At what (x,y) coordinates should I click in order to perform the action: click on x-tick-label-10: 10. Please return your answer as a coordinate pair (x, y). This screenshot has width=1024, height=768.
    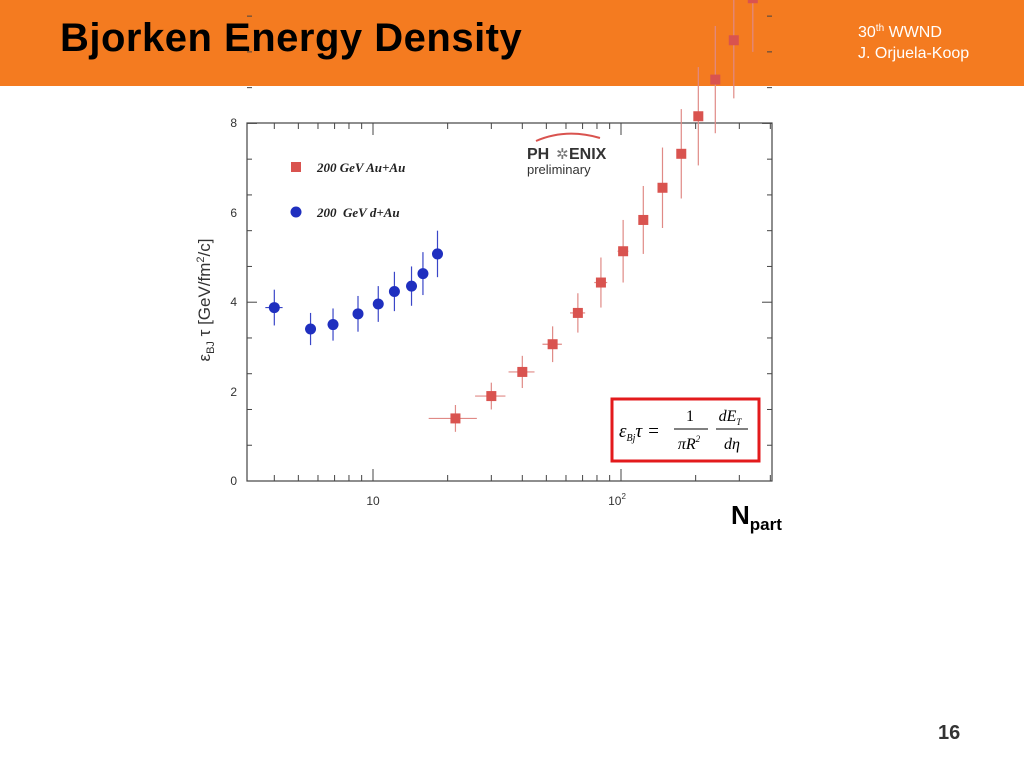
    Looking at the image, I should click on (373, 501).